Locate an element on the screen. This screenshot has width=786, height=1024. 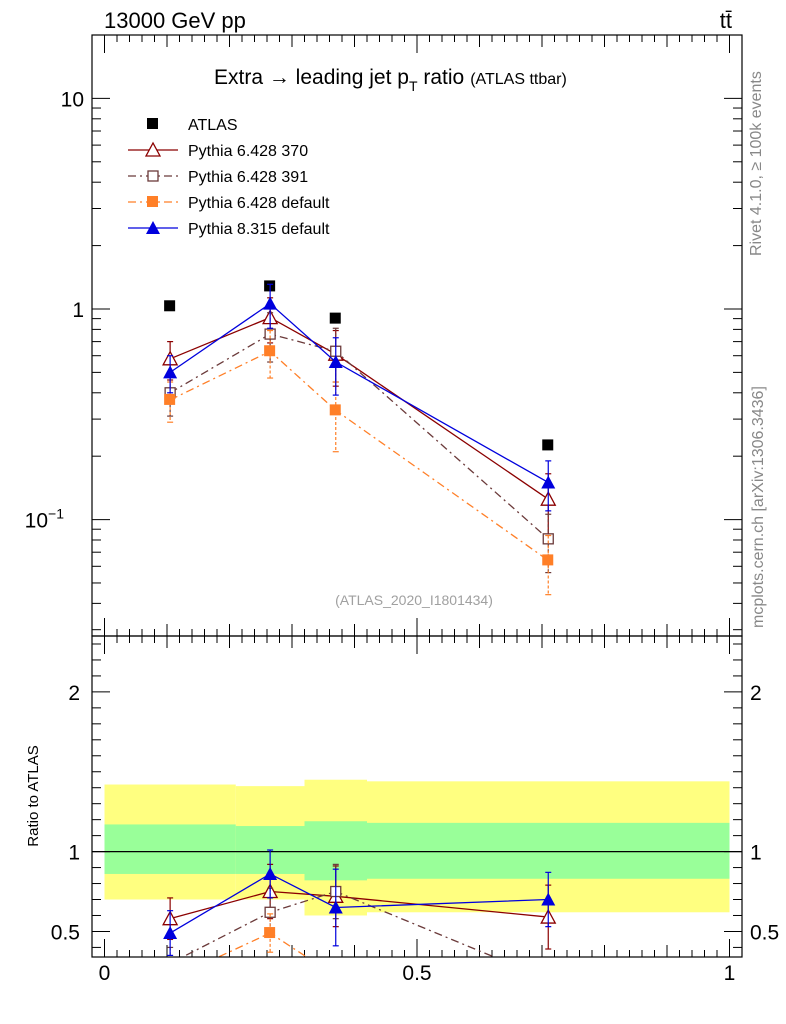
ratio-y-tick-label: 1 is located at coordinates (74, 853).